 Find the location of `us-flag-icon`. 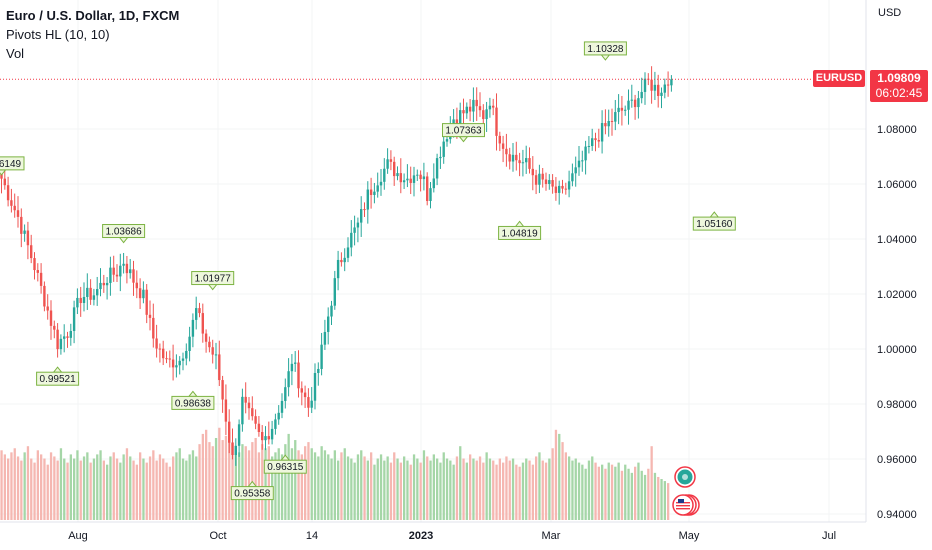

us-flag-icon is located at coordinates (686, 505).